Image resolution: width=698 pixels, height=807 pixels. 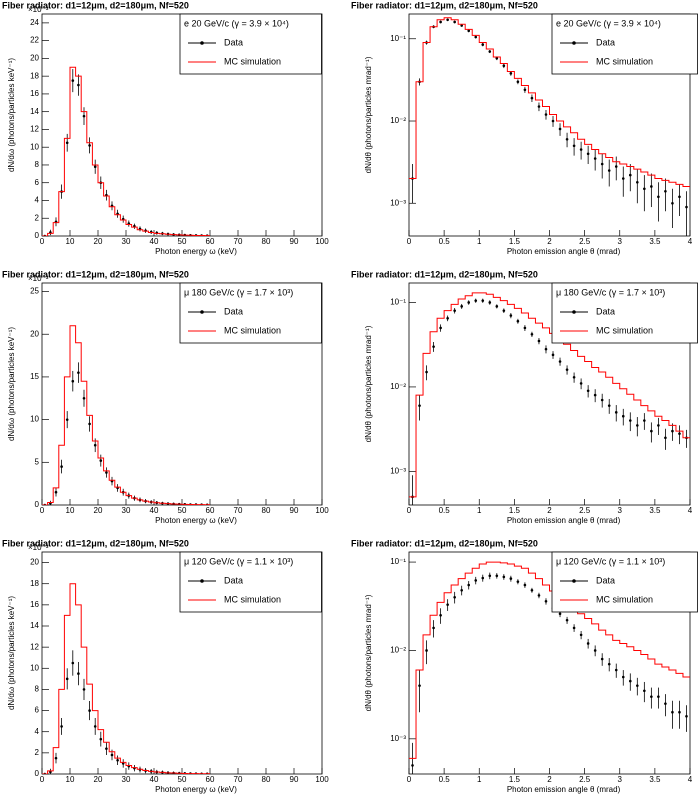 What do you see at coordinates (126, 510) in the screenshot?
I see `x-tick-label: 30` at bounding box center [126, 510].